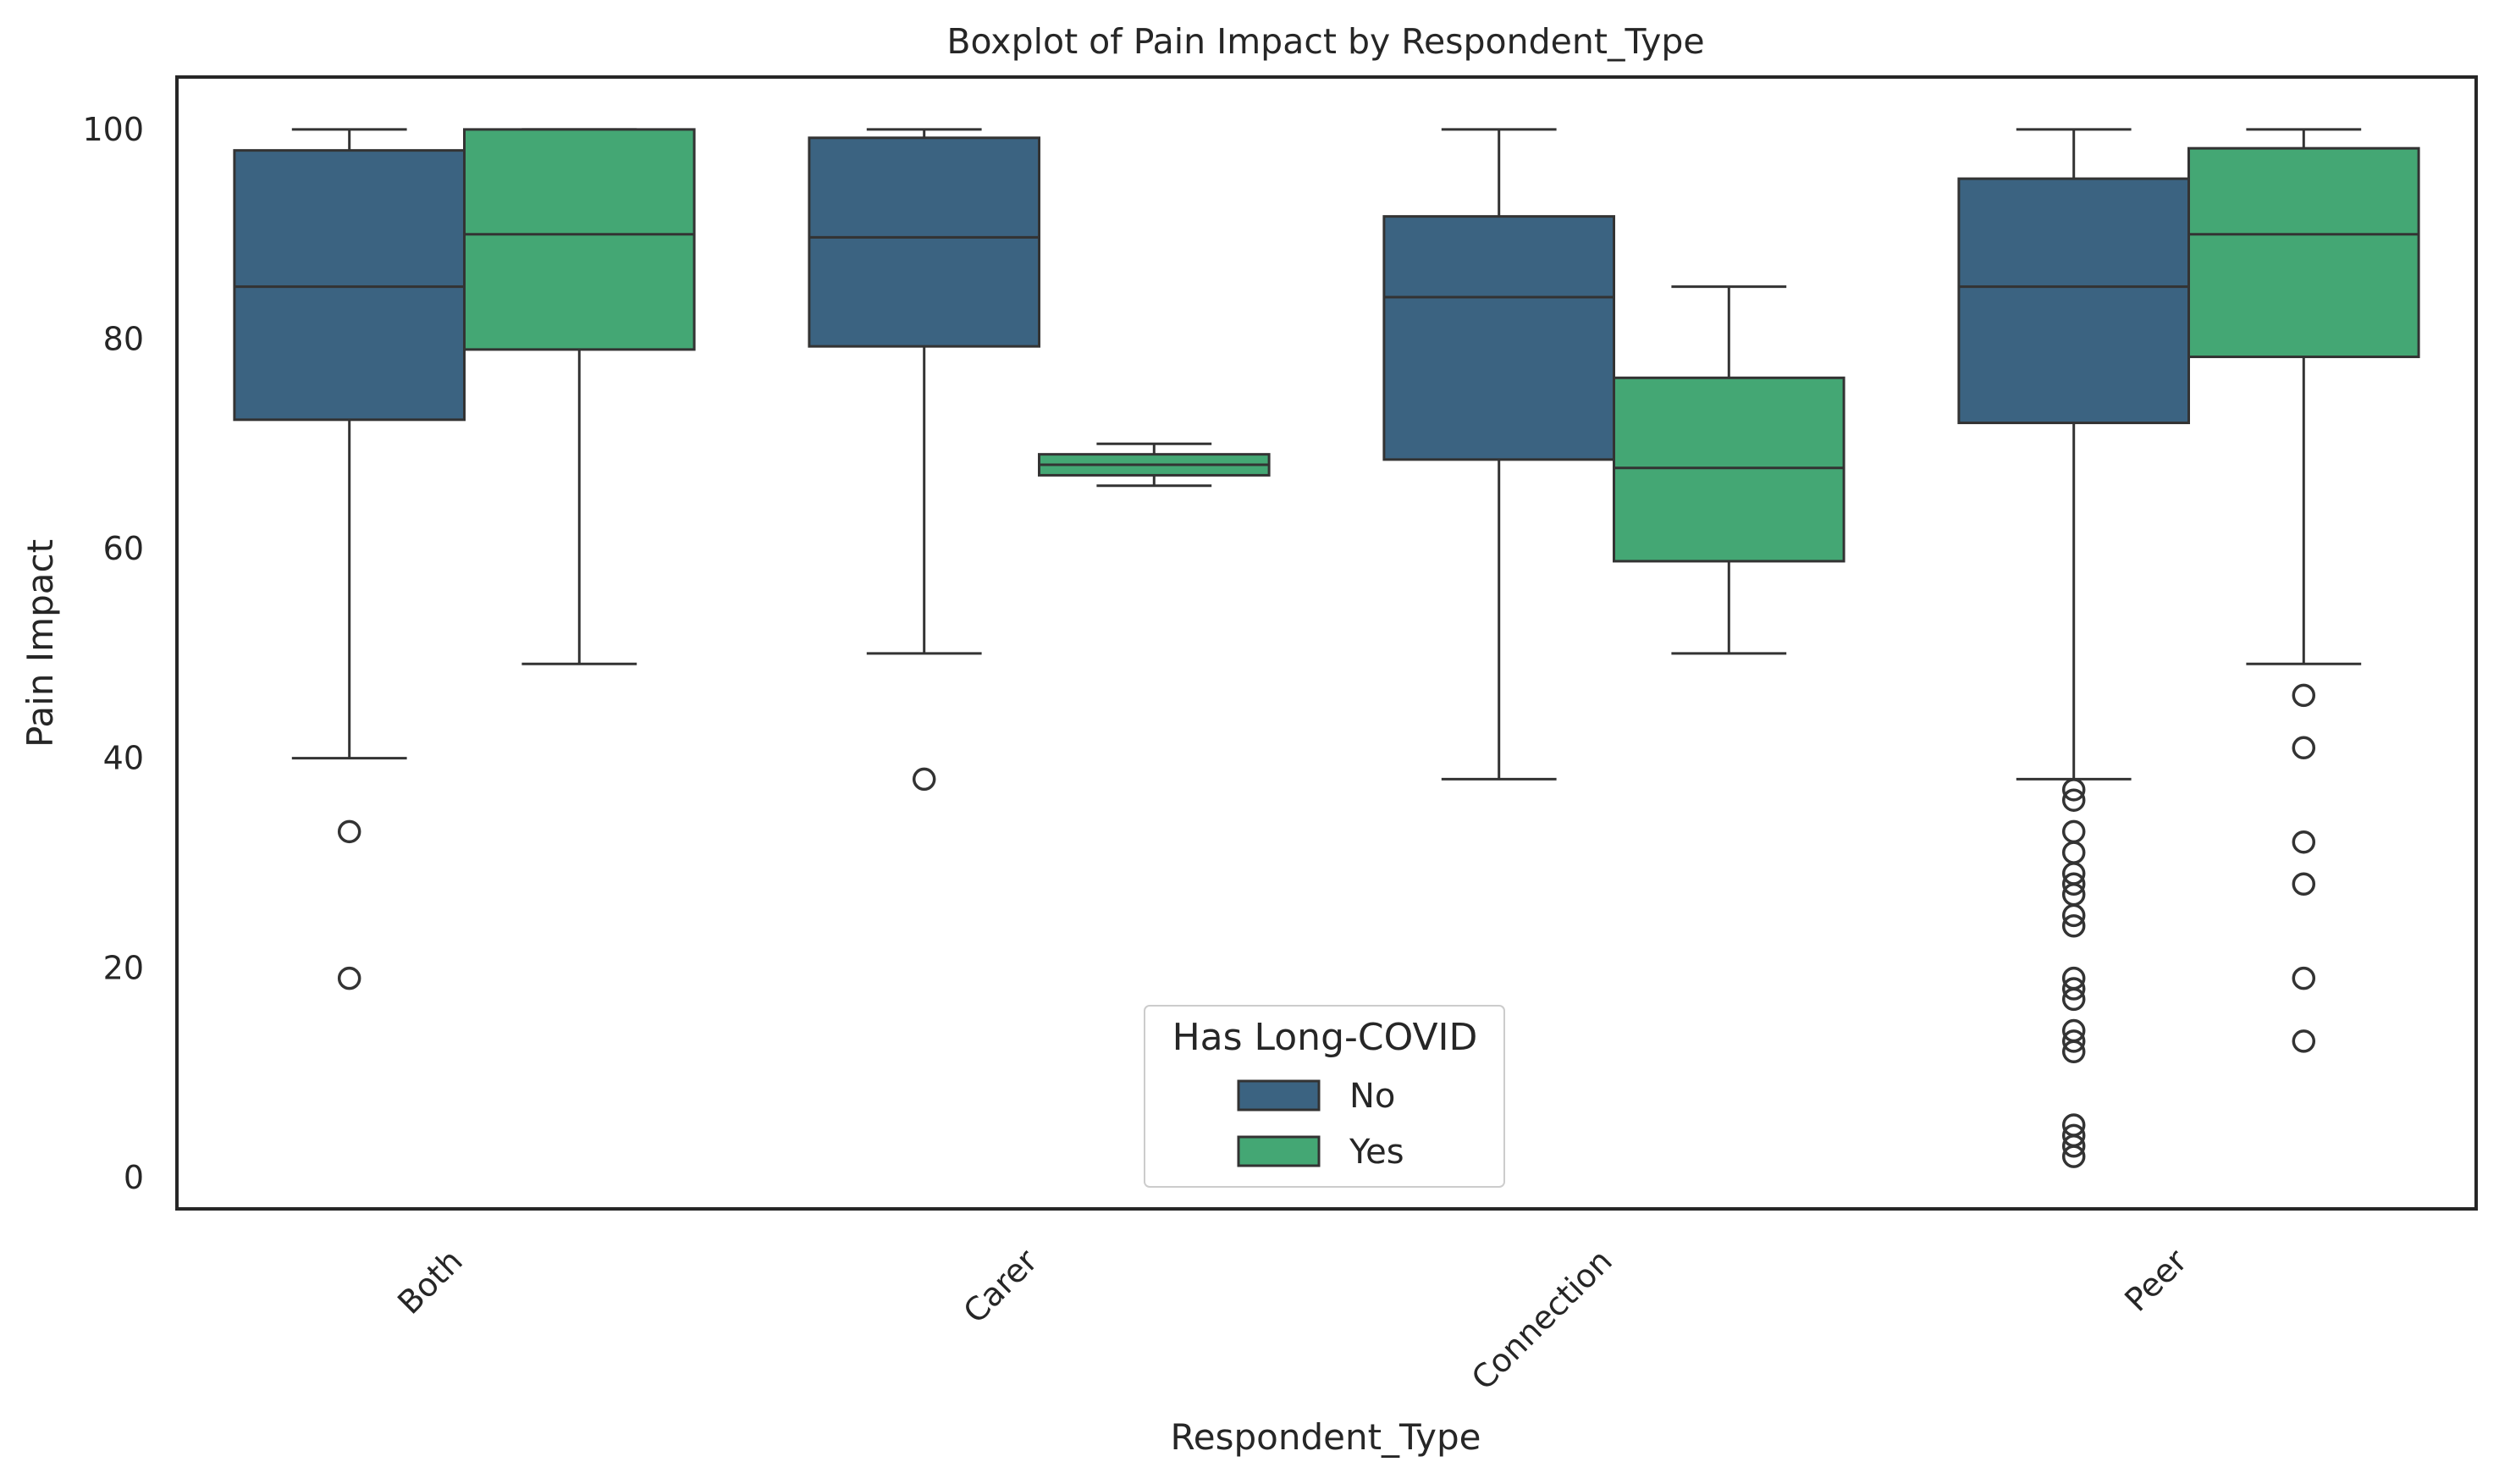 The height and width of the screenshot is (1484, 2499). Describe the element at coordinates (1292, 1319) in the screenshot. I see `x-axis: Both Carer Connection Peer` at that location.